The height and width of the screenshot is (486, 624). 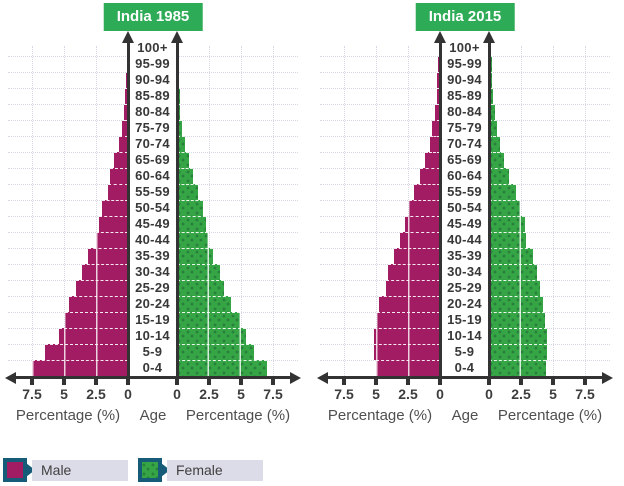 What do you see at coordinates (152, 95) in the screenshot?
I see `age-label-85-89: 85-89` at bounding box center [152, 95].